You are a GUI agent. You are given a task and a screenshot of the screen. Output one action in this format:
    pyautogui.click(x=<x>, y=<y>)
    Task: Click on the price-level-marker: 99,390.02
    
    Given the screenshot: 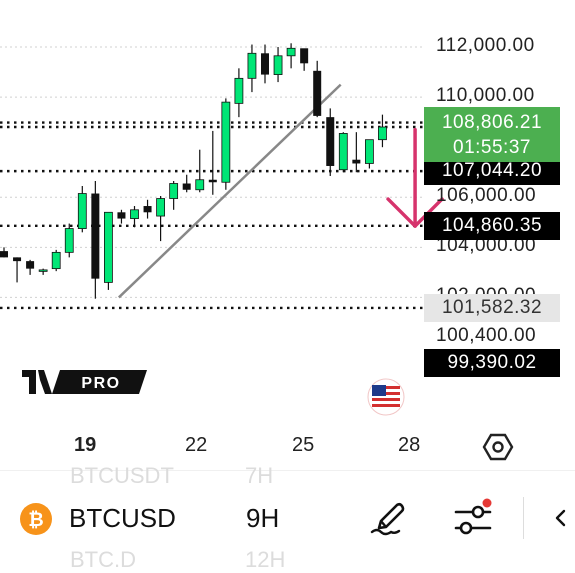 What is the action you would take?
    pyautogui.click(x=492, y=362)
    